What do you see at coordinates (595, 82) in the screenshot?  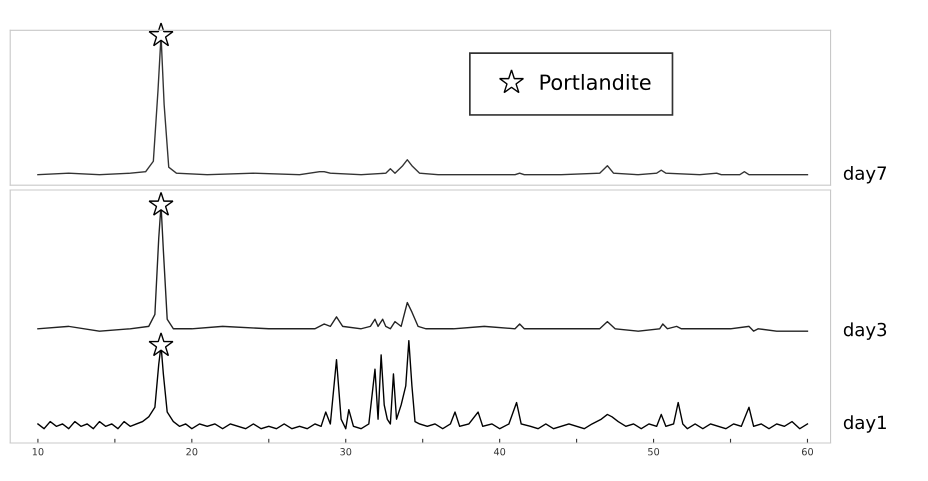 I see `legend-label: Portlandite` at bounding box center [595, 82].